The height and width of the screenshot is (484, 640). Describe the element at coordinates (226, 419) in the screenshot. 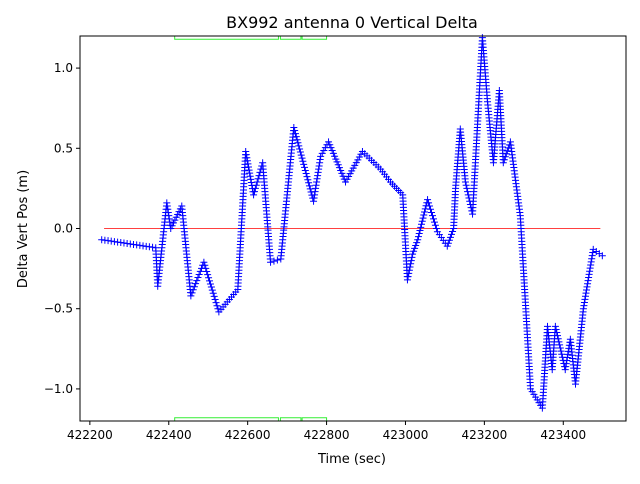

I see `green-segment` at that location.